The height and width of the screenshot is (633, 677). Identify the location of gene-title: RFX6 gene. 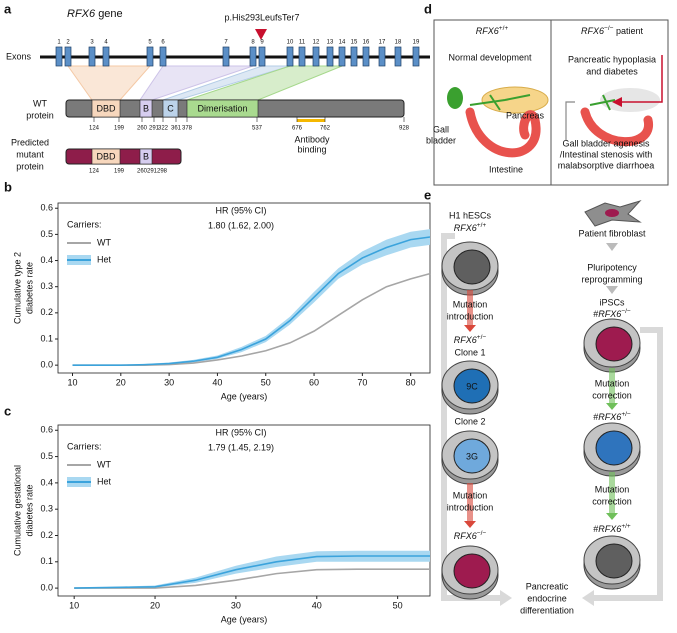
(95, 14).